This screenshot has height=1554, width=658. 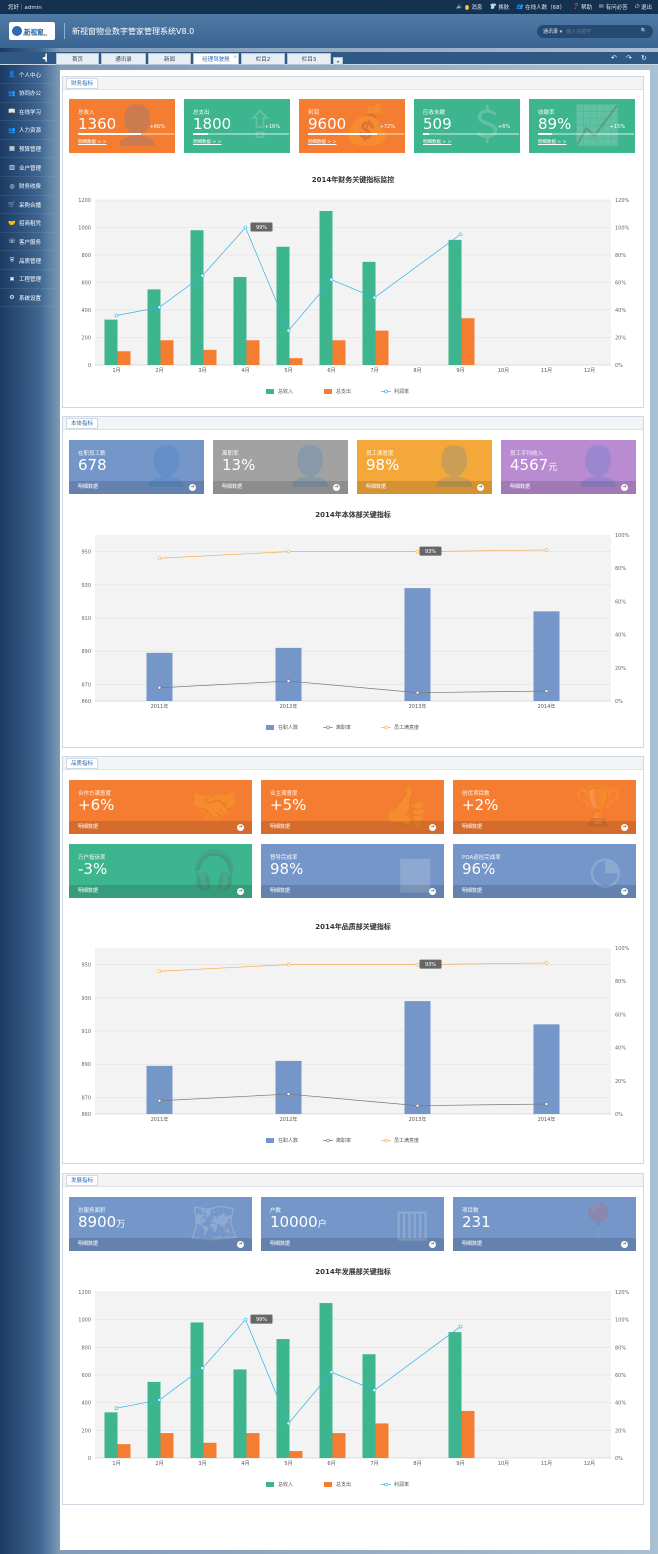 I want to click on redo-icon: ↷, so click(x=629, y=58).